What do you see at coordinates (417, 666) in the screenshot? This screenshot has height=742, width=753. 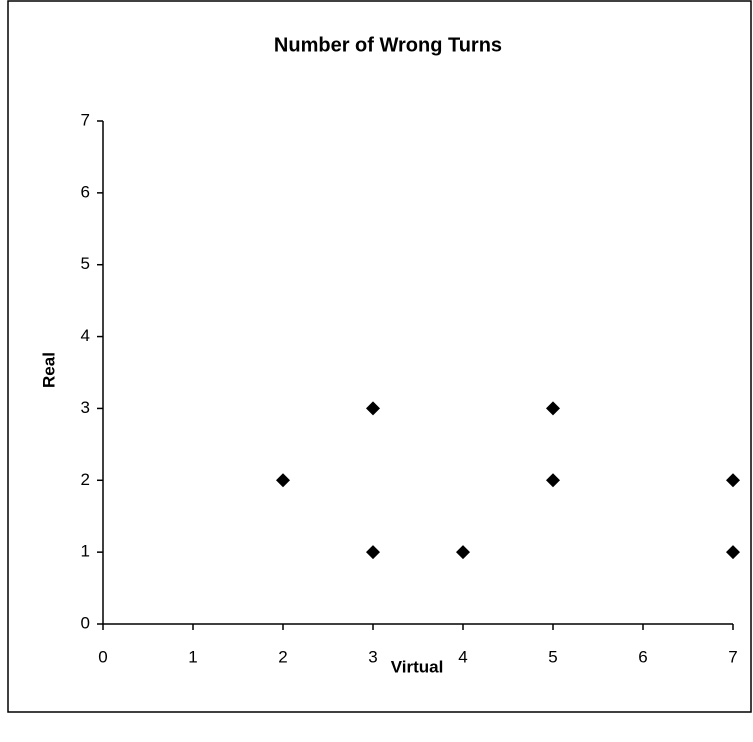 I see `x-axis-label: Virtual` at bounding box center [417, 666].